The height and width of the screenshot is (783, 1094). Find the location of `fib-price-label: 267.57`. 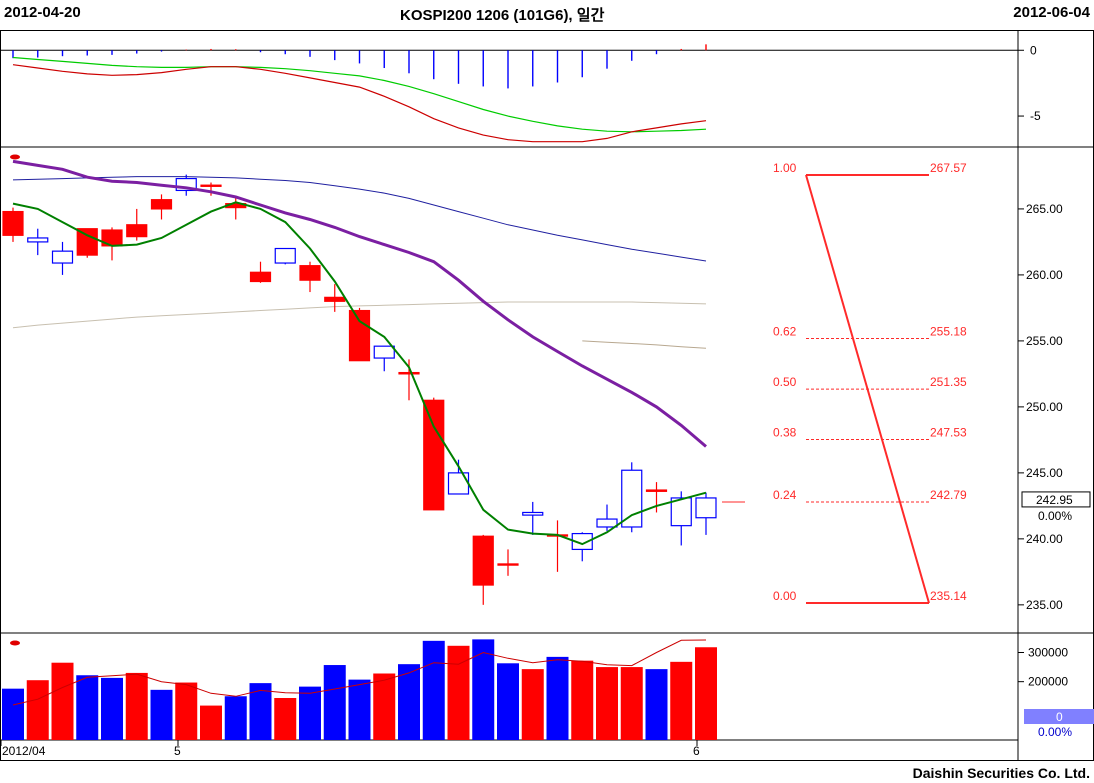

fib-price-label: 267.57 is located at coordinates (948, 168).